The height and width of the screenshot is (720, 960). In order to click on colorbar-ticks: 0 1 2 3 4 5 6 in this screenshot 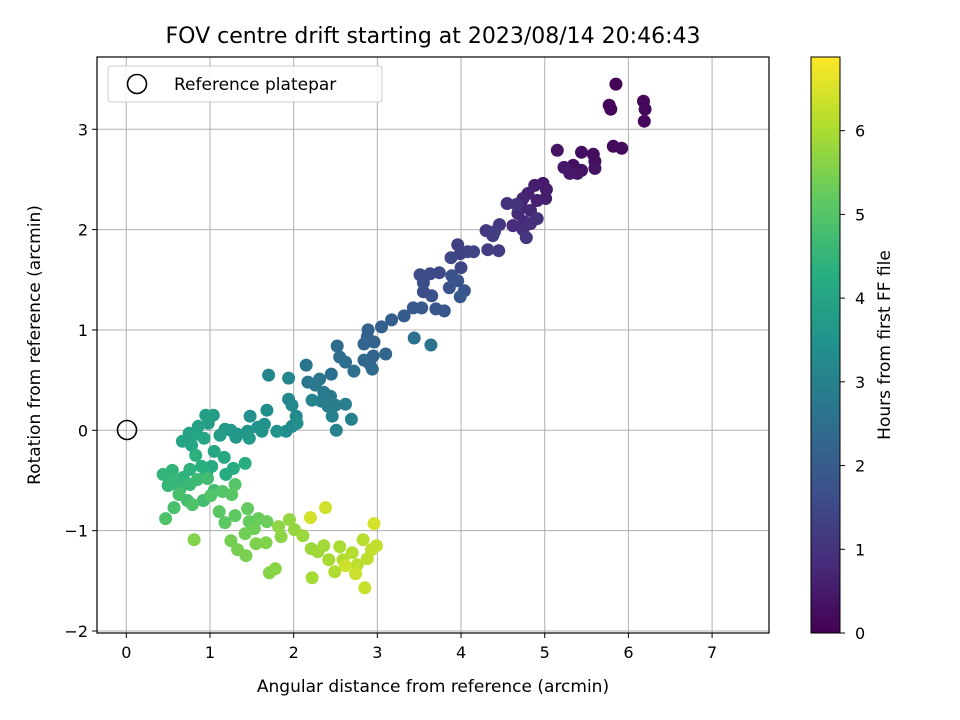, I will do `click(852, 382)`.